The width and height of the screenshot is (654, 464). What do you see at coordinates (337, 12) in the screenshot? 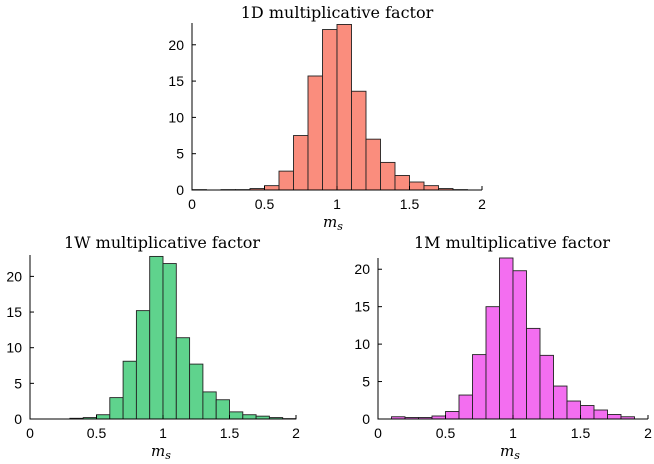
I see `panel-1d-title: 1D multiplicative factor` at bounding box center [337, 12].